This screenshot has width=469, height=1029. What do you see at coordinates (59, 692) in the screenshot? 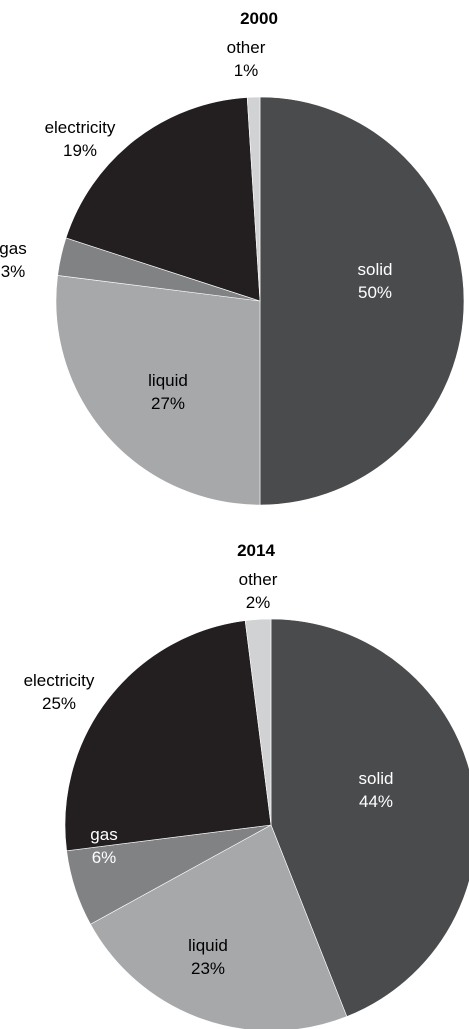
I see `slice-label-electricity: electricity 25%` at bounding box center [59, 692].